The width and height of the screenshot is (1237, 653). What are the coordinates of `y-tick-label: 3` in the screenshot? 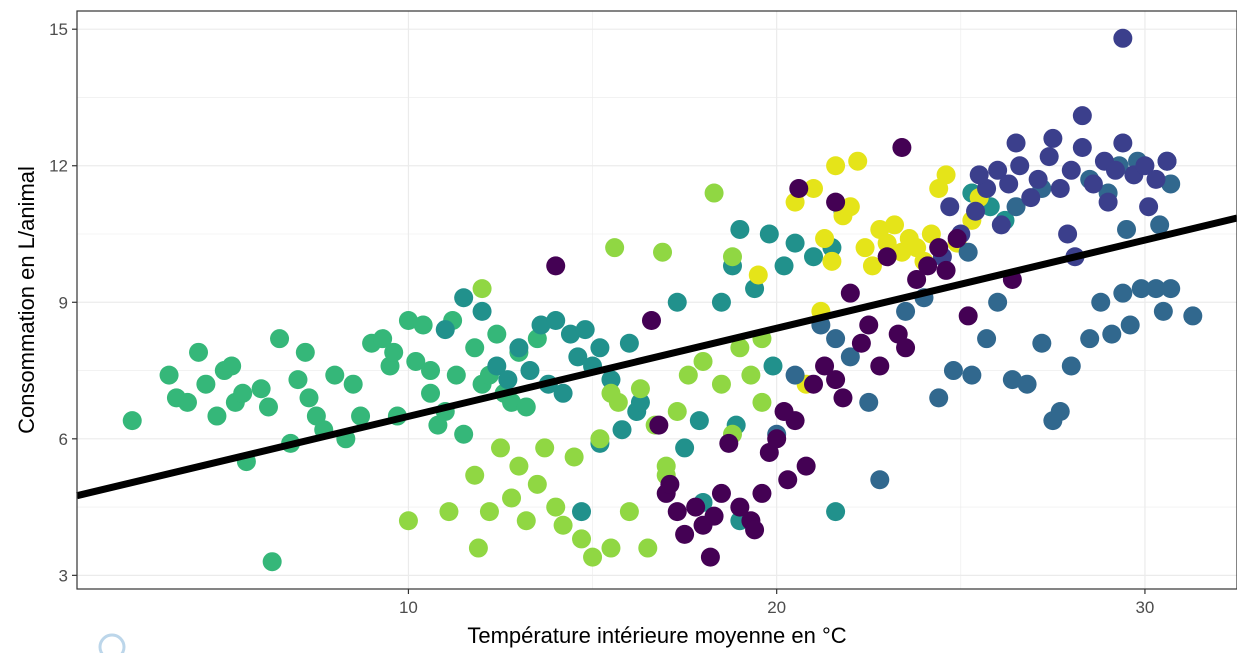 It's located at (63, 575).